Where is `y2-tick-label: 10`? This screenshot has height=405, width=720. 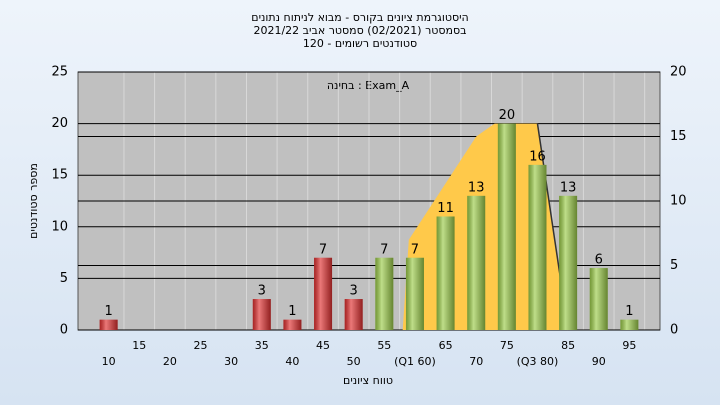 y2-tick-label: 10 is located at coordinates (678, 201).